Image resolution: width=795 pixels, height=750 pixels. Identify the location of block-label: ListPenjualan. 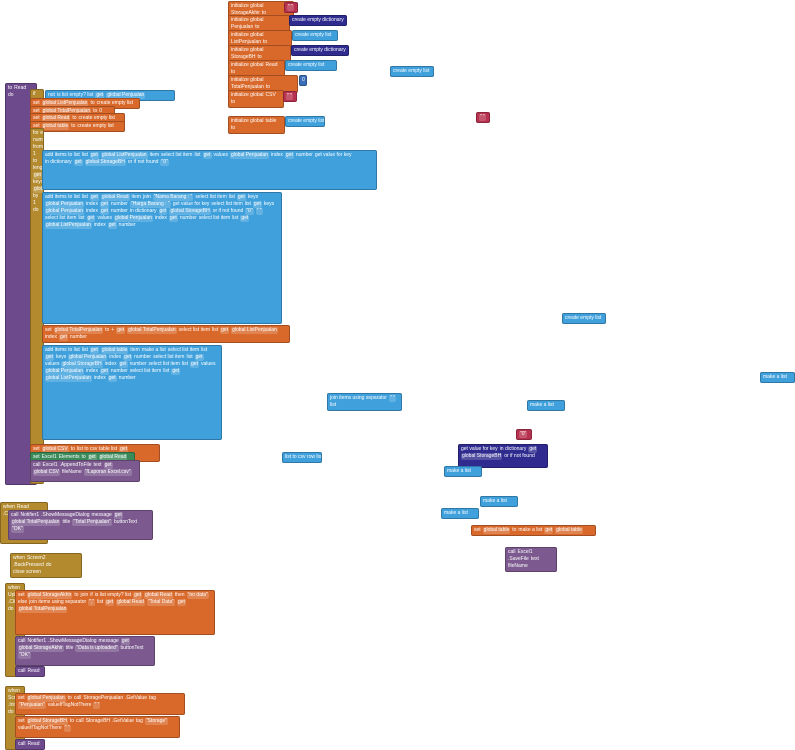
(246, 42).